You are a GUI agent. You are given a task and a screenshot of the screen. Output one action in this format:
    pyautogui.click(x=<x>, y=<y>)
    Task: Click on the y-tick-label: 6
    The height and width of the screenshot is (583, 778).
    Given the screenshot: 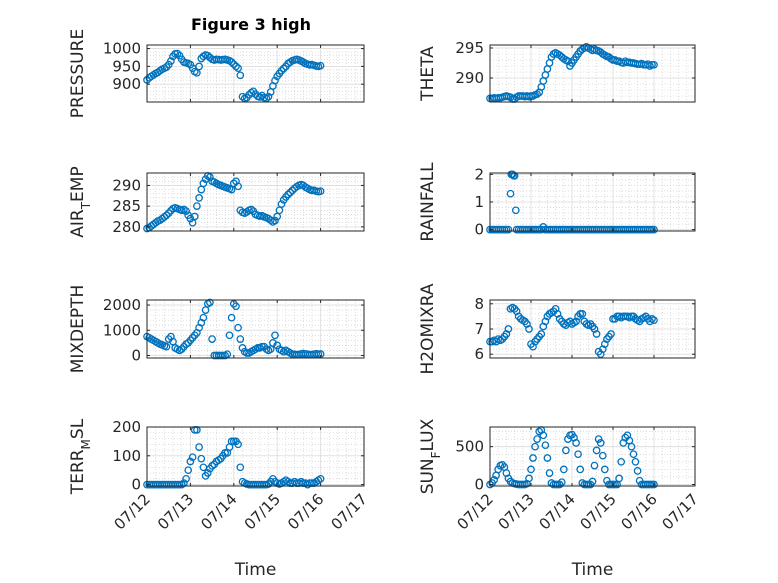 What is the action you would take?
    pyautogui.click(x=479, y=354)
    